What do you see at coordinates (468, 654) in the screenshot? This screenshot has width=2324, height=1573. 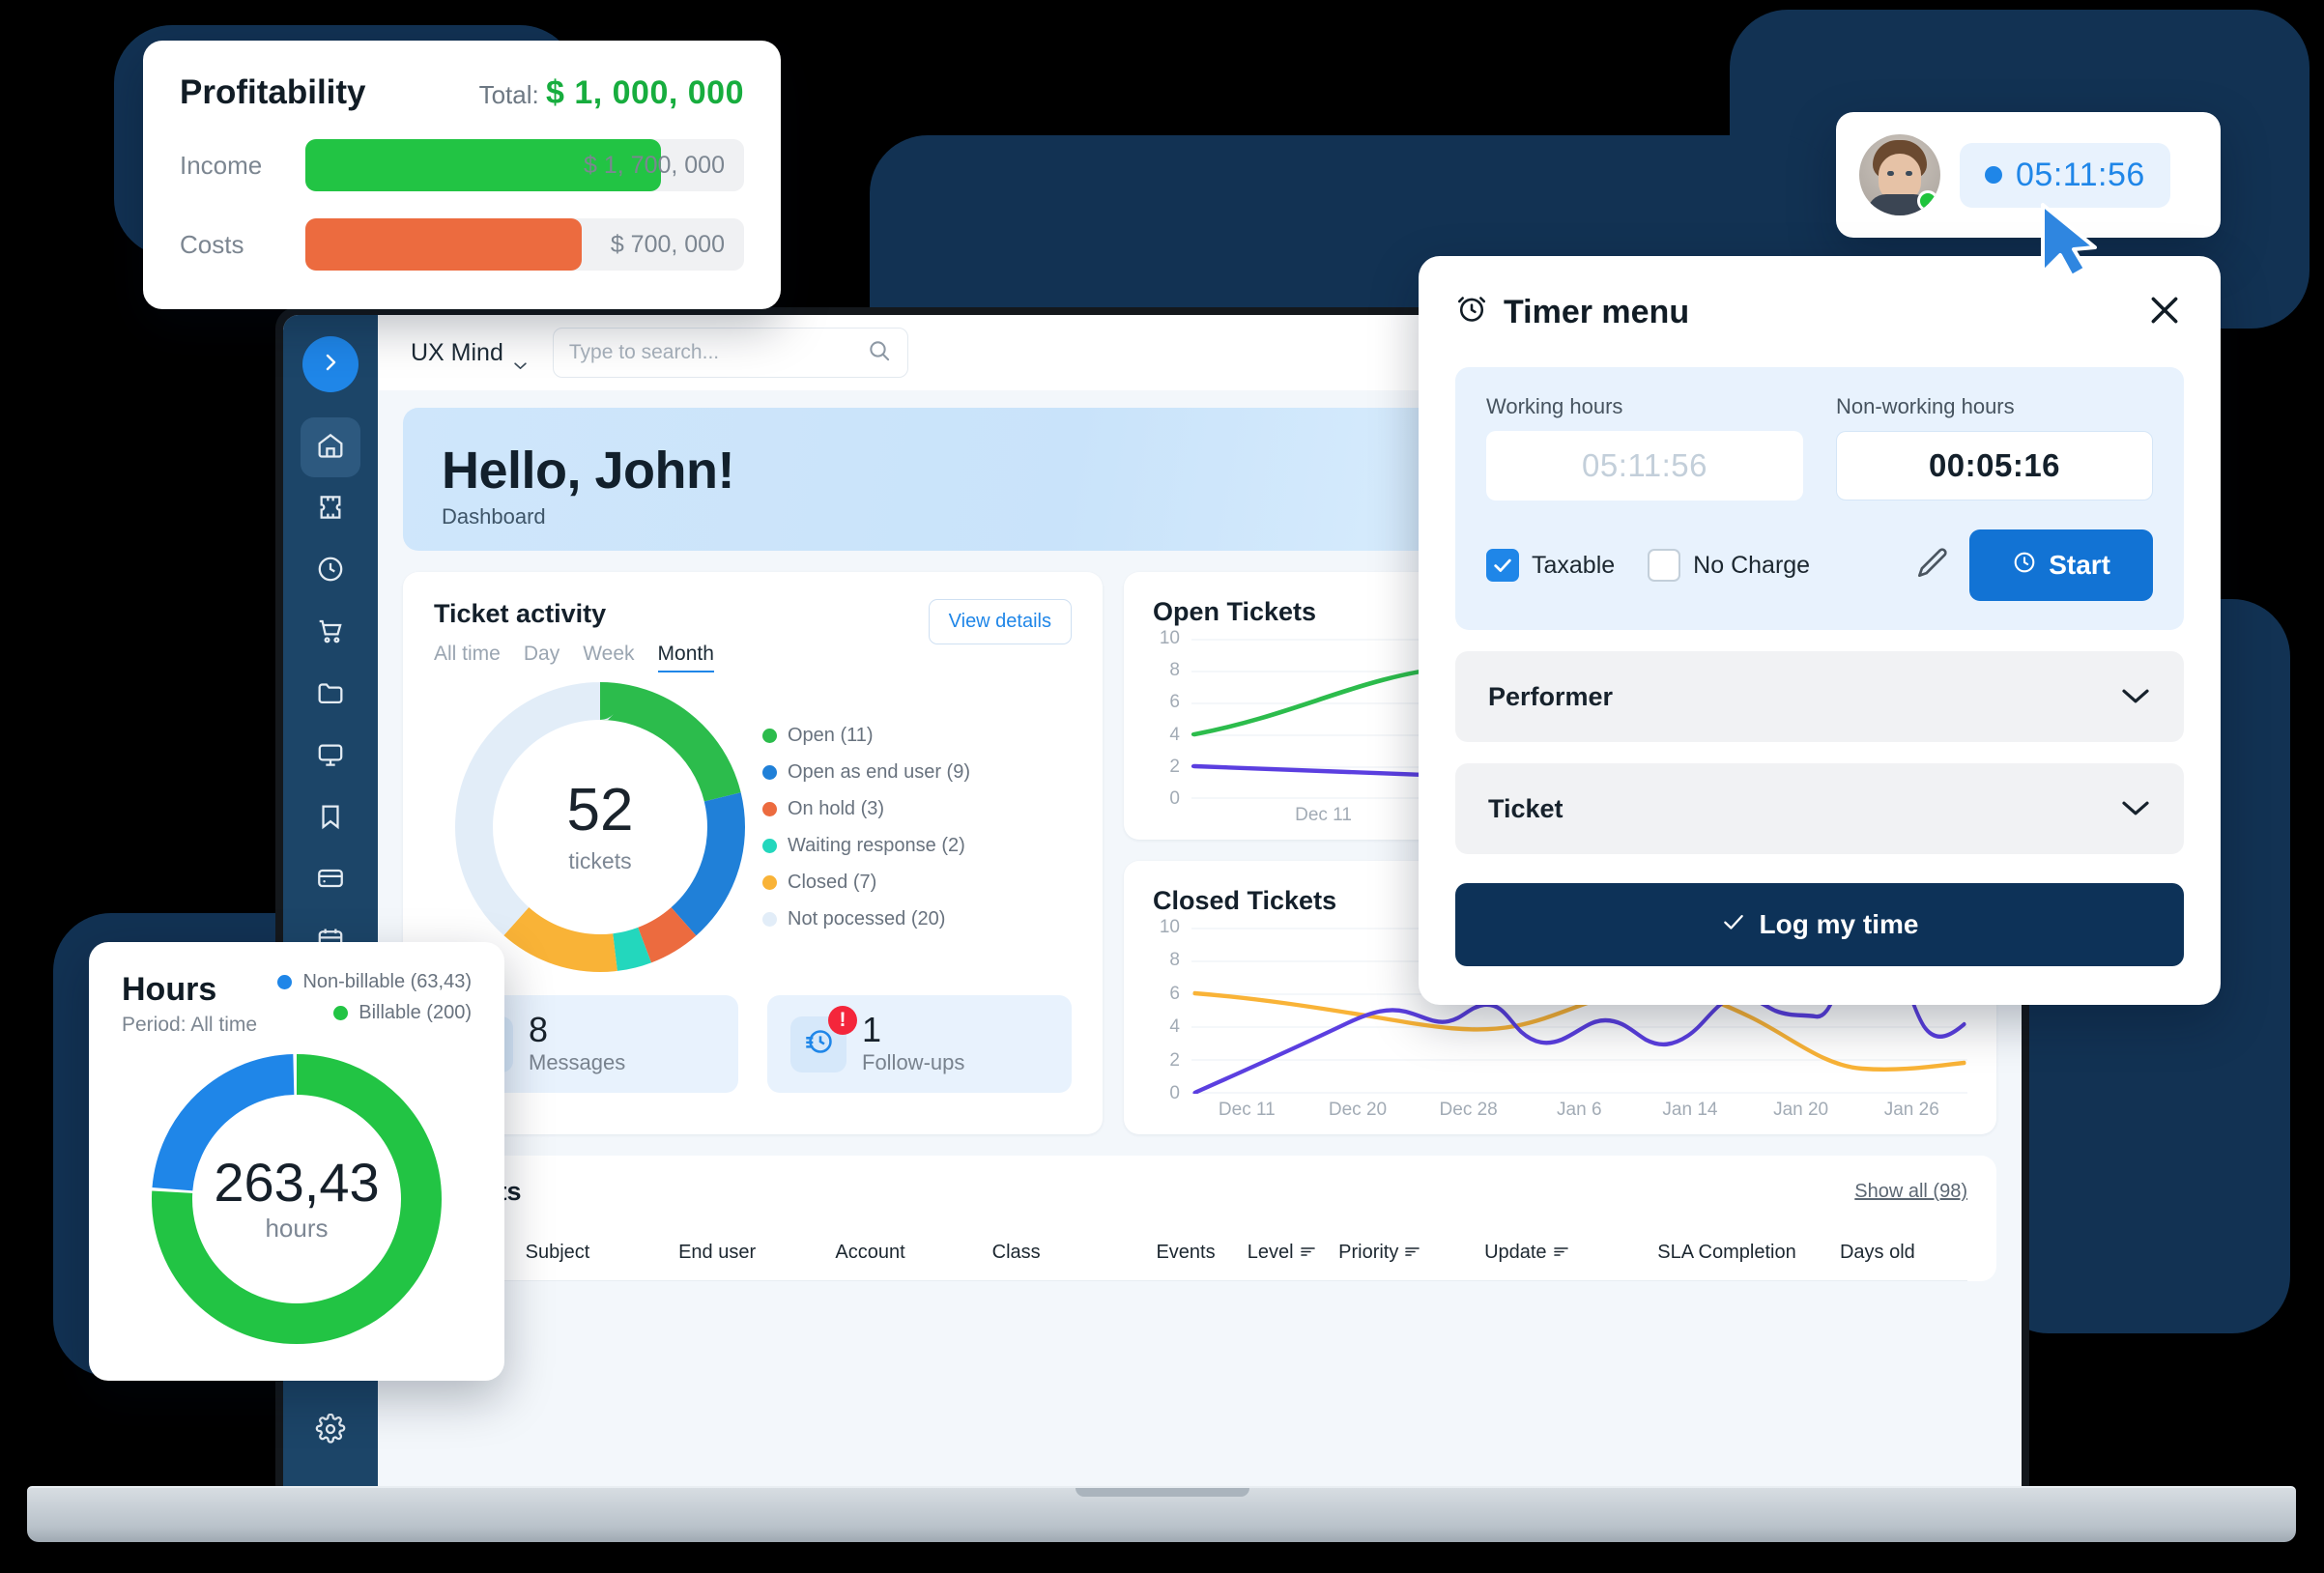 I see `tab-all-time: All time` at bounding box center [468, 654].